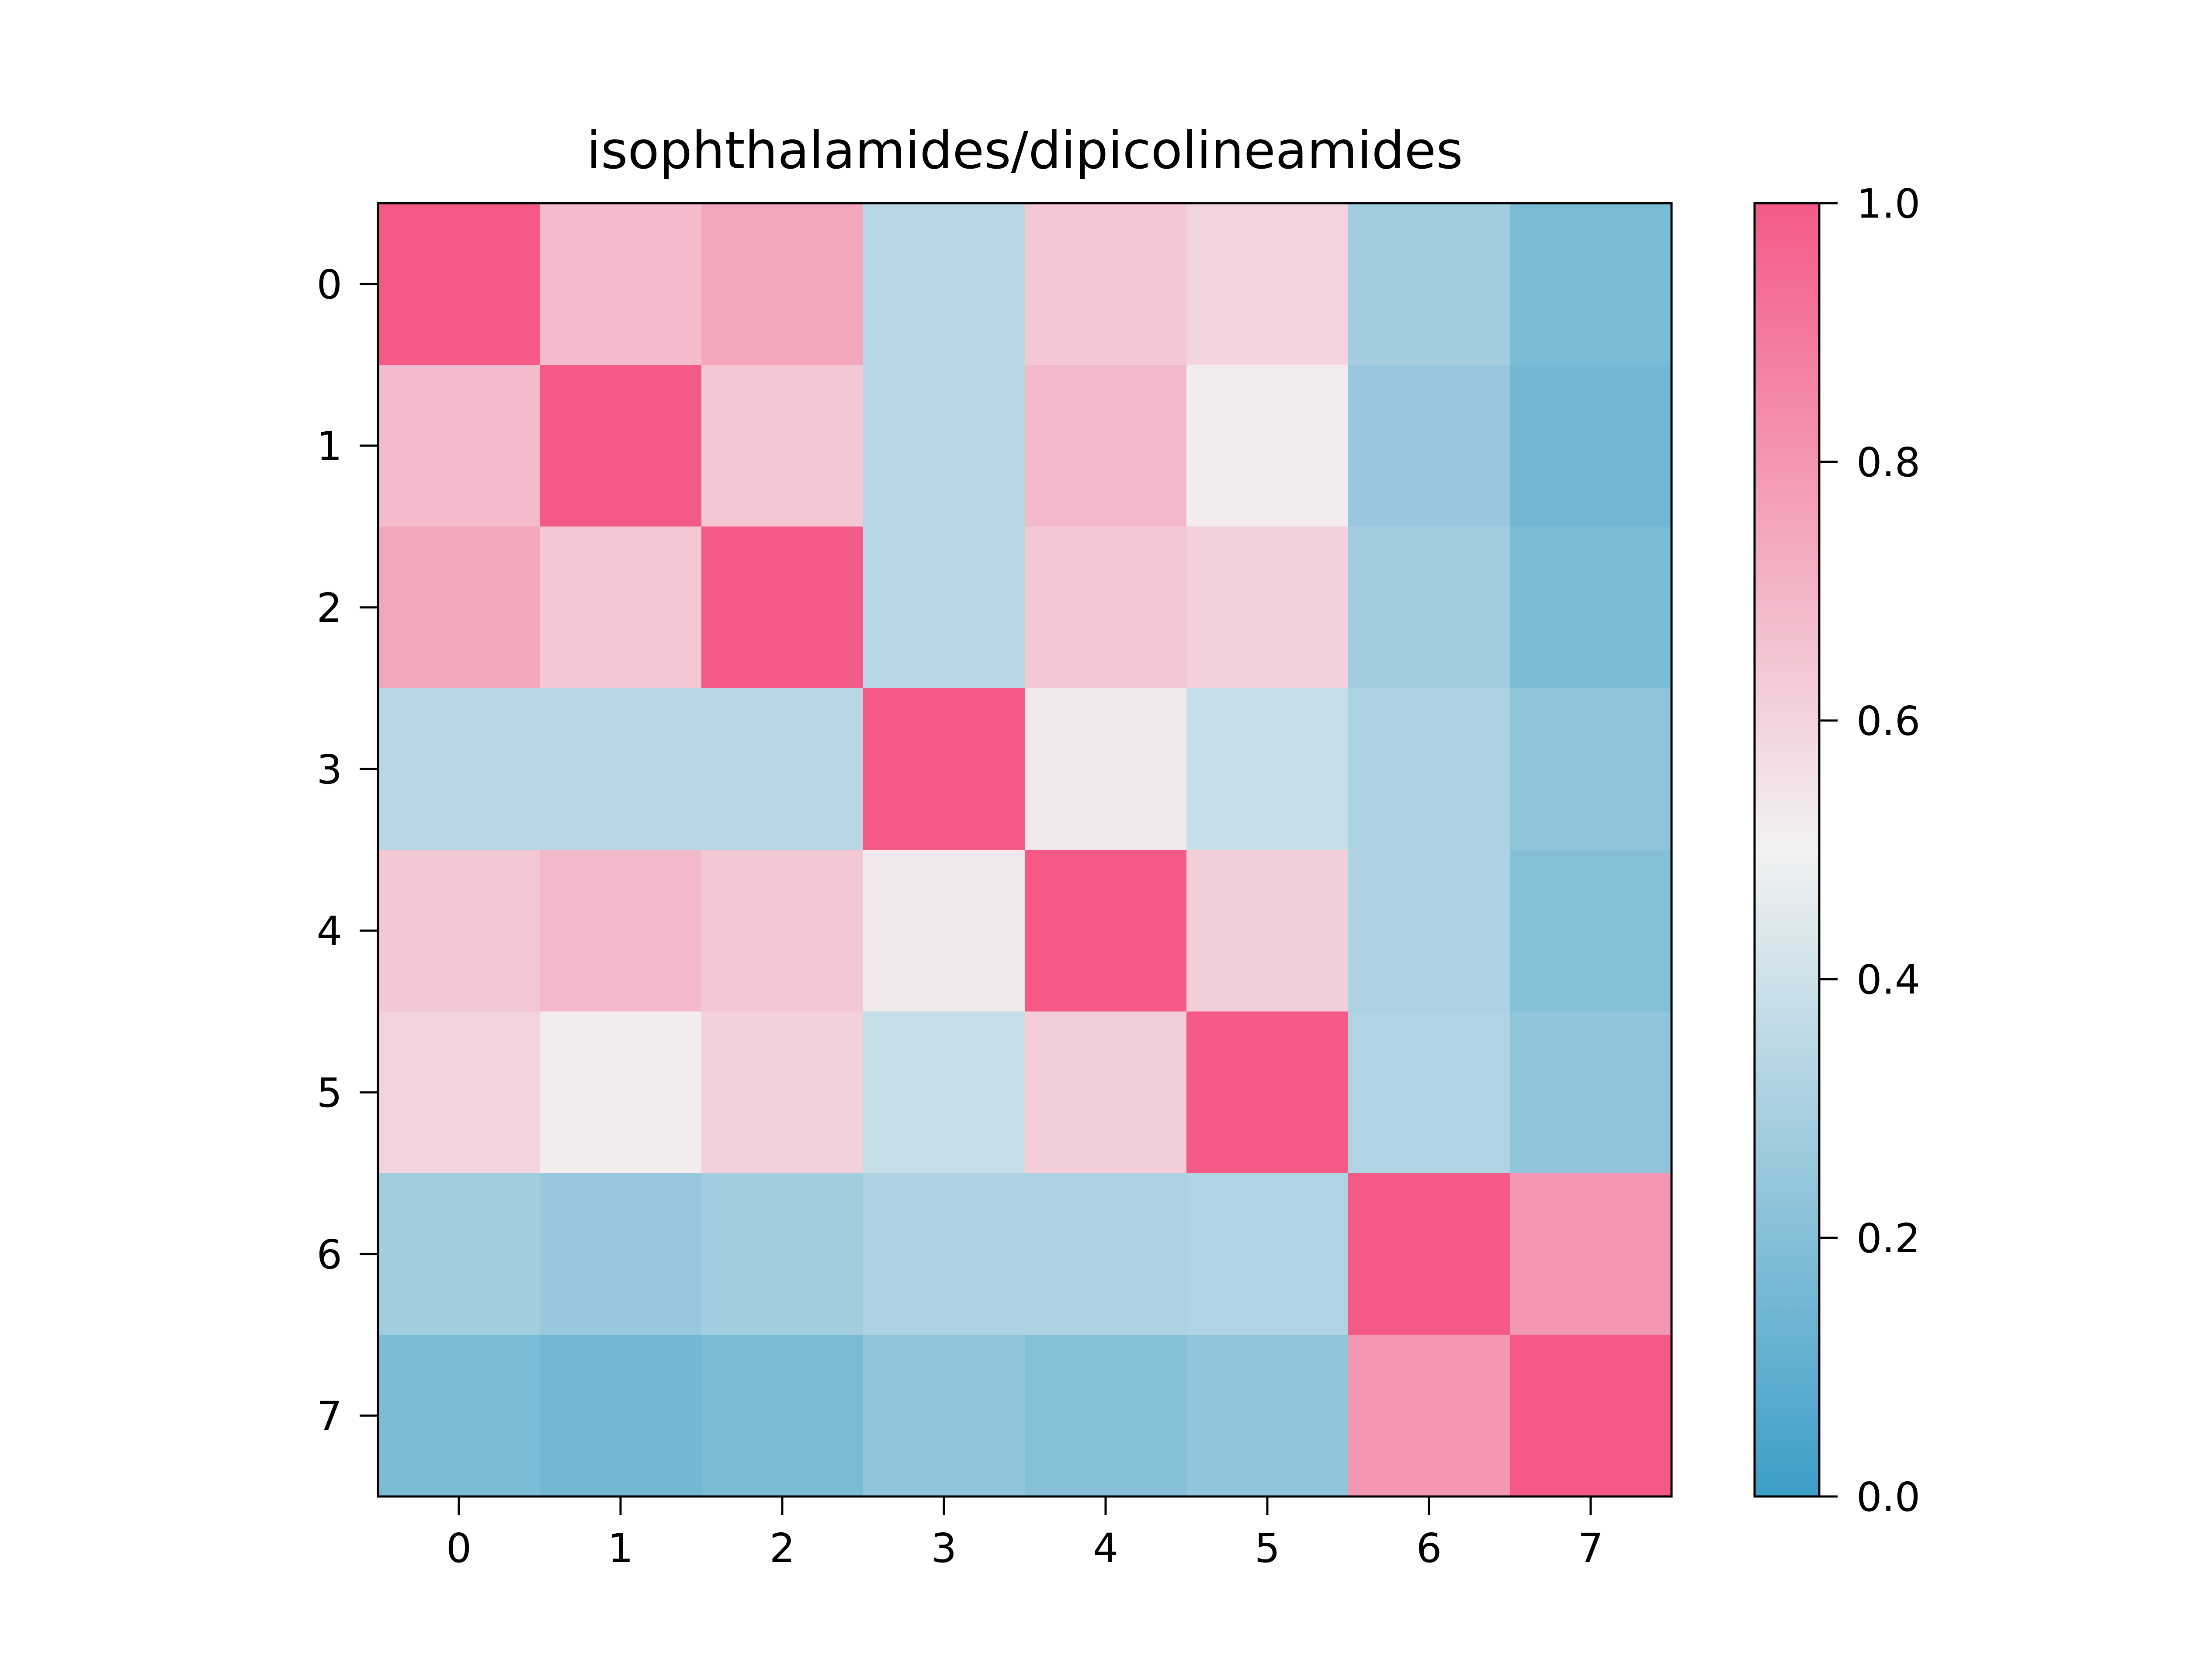 This screenshot has height=1680, width=2185. What do you see at coordinates (459, 608) in the screenshot?
I see `heatmap-cell-r2-c0` at bounding box center [459, 608].